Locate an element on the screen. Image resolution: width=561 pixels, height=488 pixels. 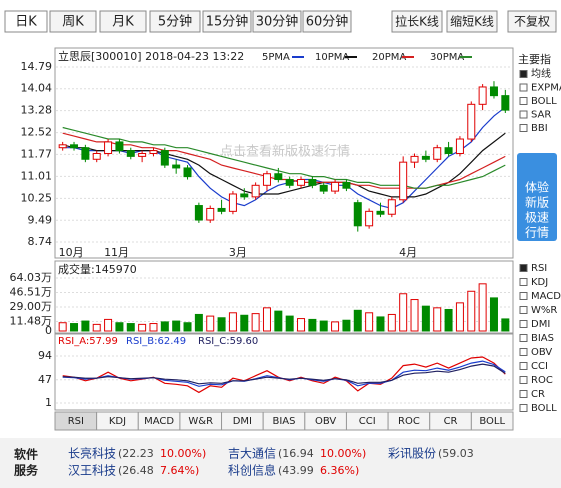
indicator-tab-label: KDJ is located at coordinates (117, 421).